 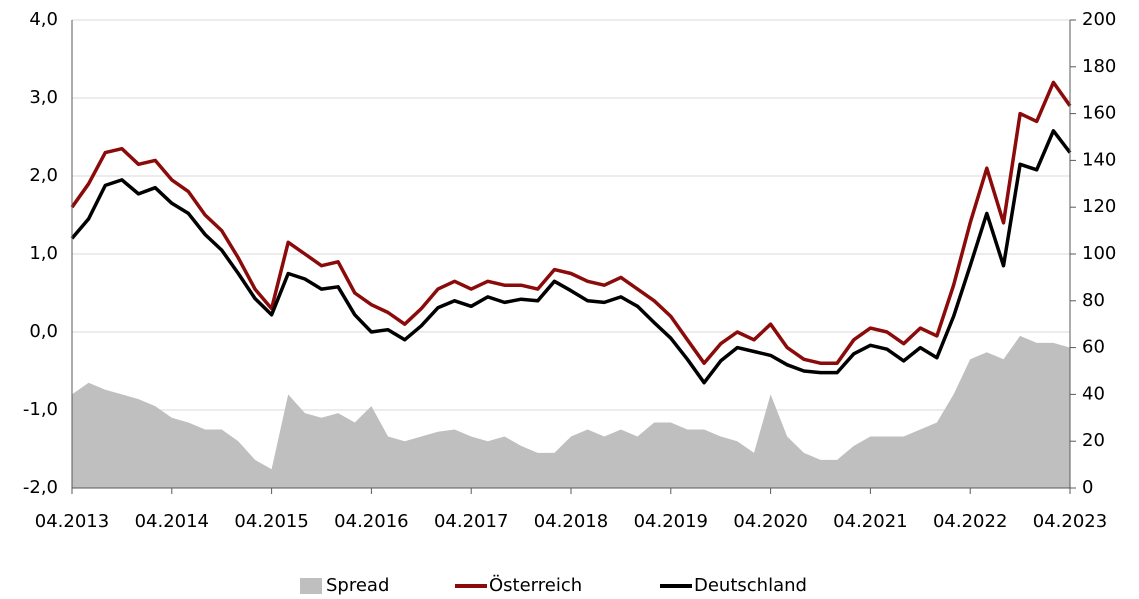 What do you see at coordinates (750, 585) in the screenshot?
I see `legend-label: Deutschland` at bounding box center [750, 585].